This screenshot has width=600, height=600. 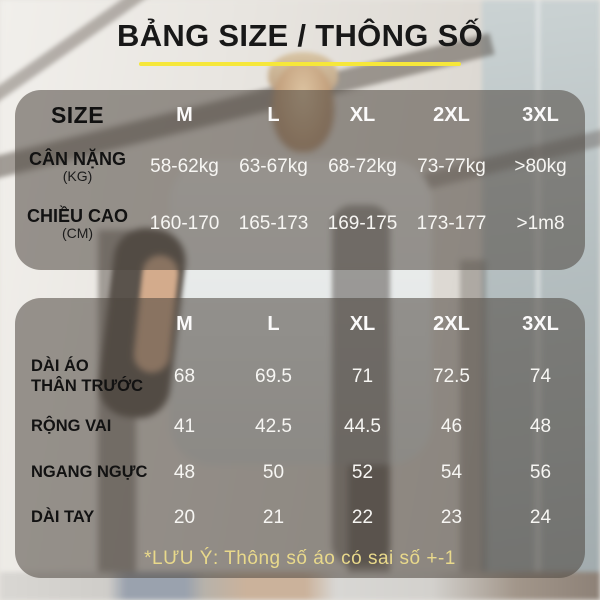 I want to click on table-cell: 169-175, so click(x=362, y=223).